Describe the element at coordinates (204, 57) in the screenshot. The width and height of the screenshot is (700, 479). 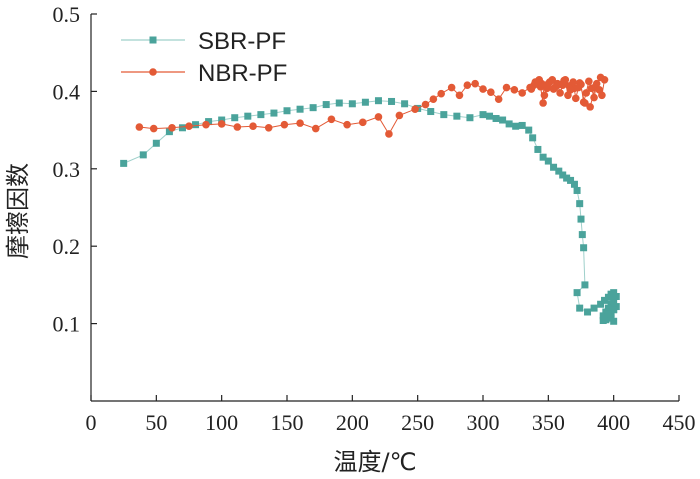
I see `legend: SBR-PF NBR-PF` at that location.